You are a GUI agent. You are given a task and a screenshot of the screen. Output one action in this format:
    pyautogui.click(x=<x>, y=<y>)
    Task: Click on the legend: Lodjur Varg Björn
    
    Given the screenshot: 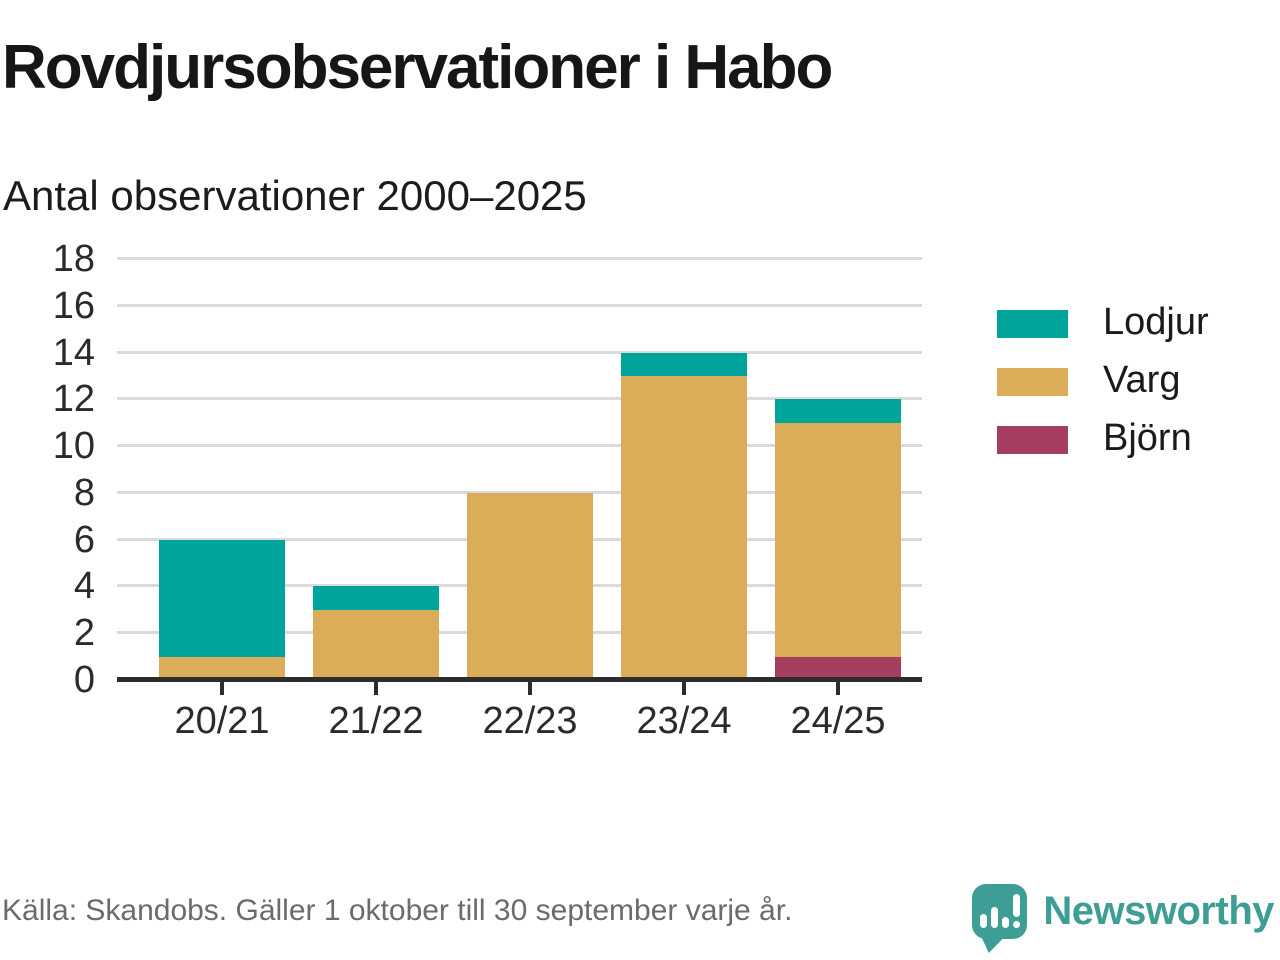 What is the action you would take?
    pyautogui.click(x=1103, y=382)
    